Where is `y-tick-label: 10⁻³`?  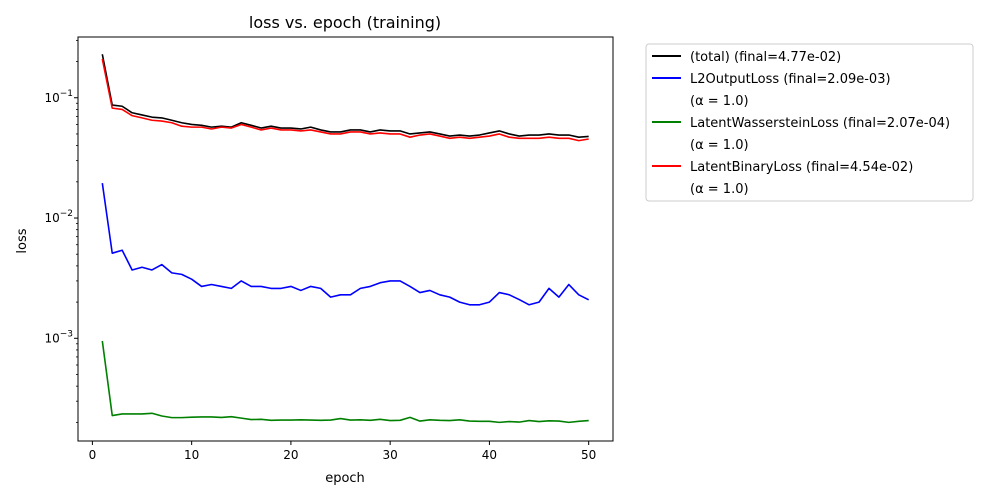
y-tick-label: 10⁻³ is located at coordinates (58, 337).